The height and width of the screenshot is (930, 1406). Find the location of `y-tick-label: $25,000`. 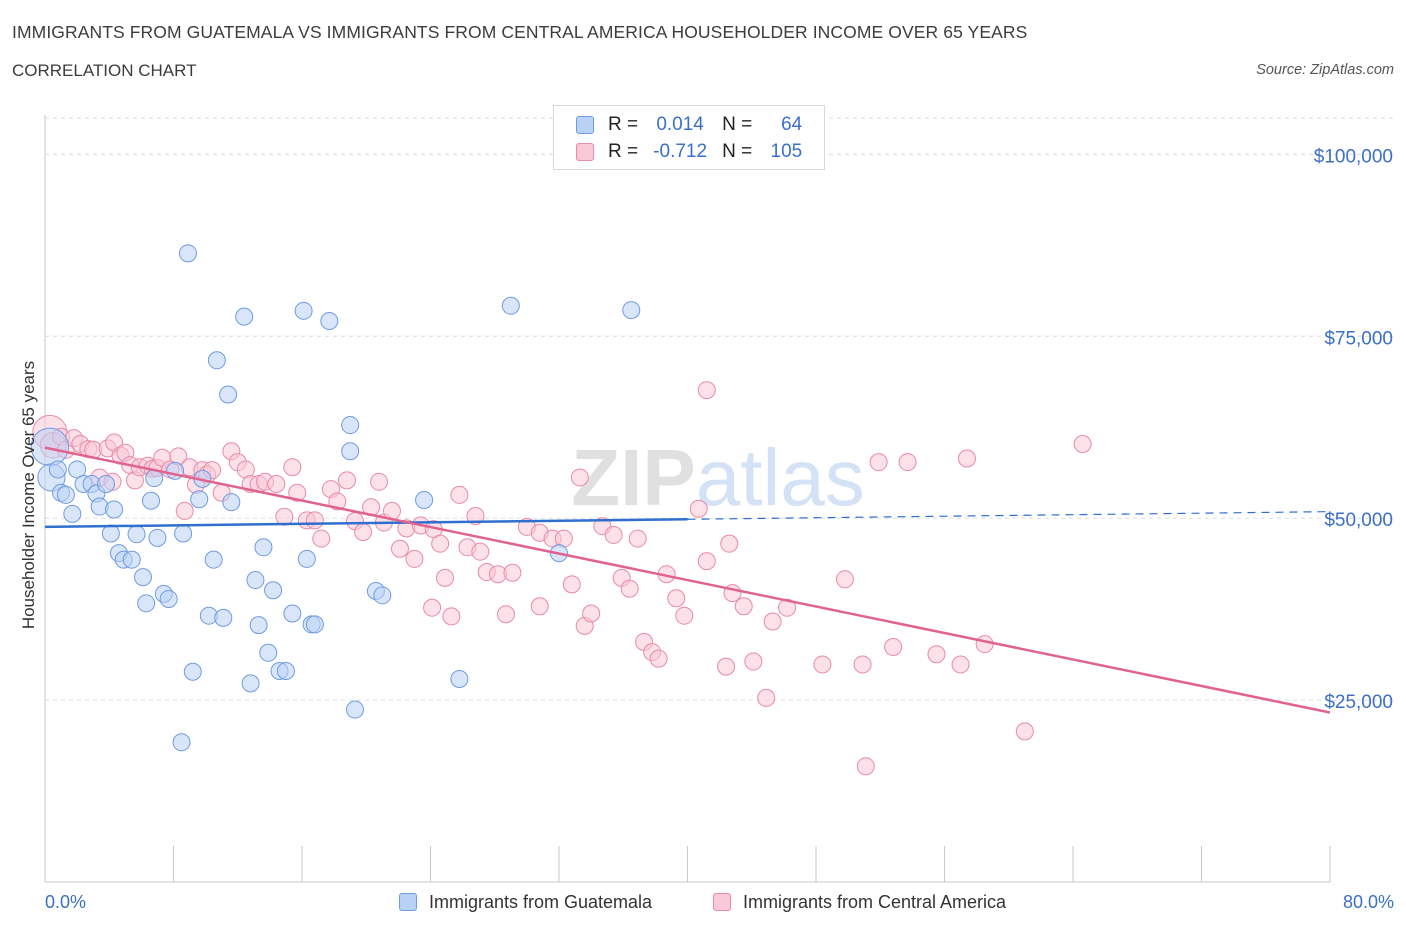

y-tick-label: $25,000 is located at coordinates (1358, 702).